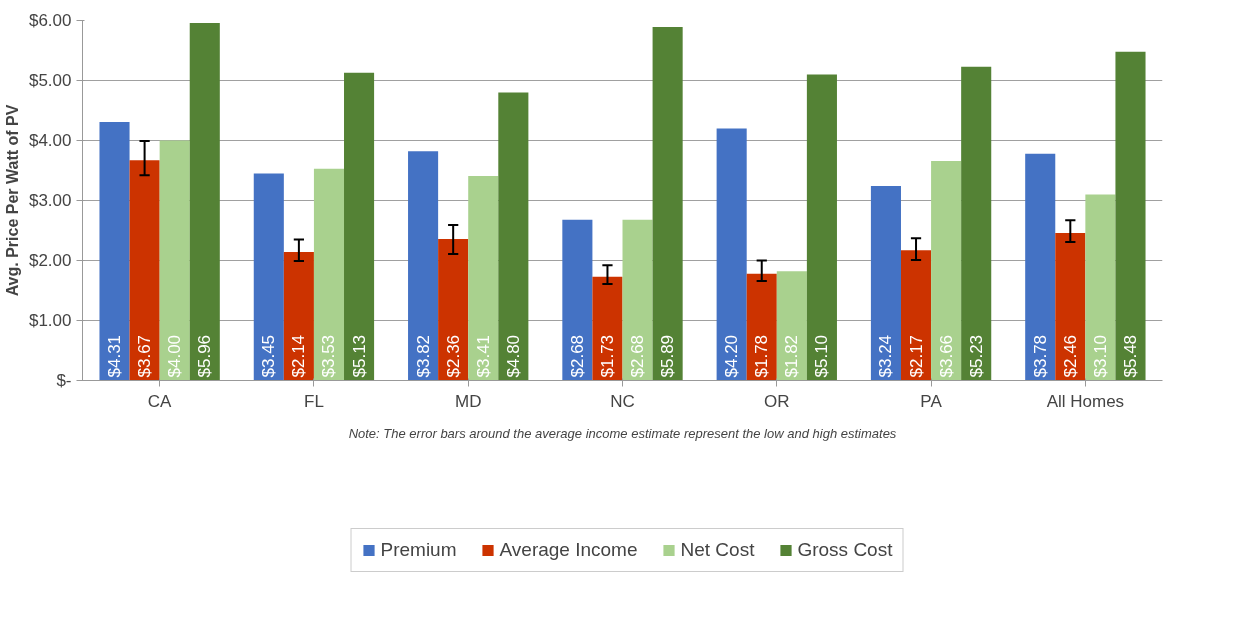  What do you see at coordinates (483, 356) in the screenshot?
I see `data-label: $3.41` at bounding box center [483, 356].